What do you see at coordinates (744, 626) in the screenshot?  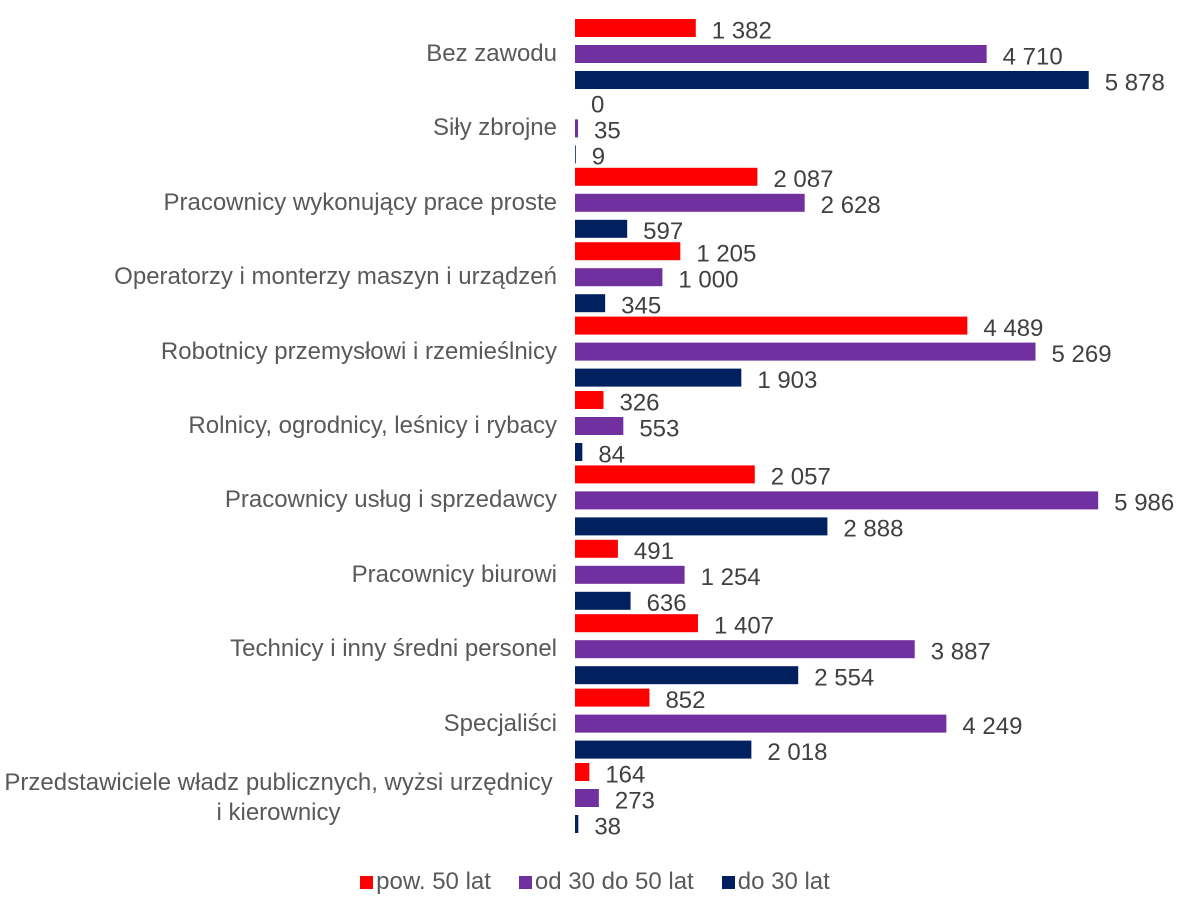 I see `value-label: 1 407` at bounding box center [744, 626].